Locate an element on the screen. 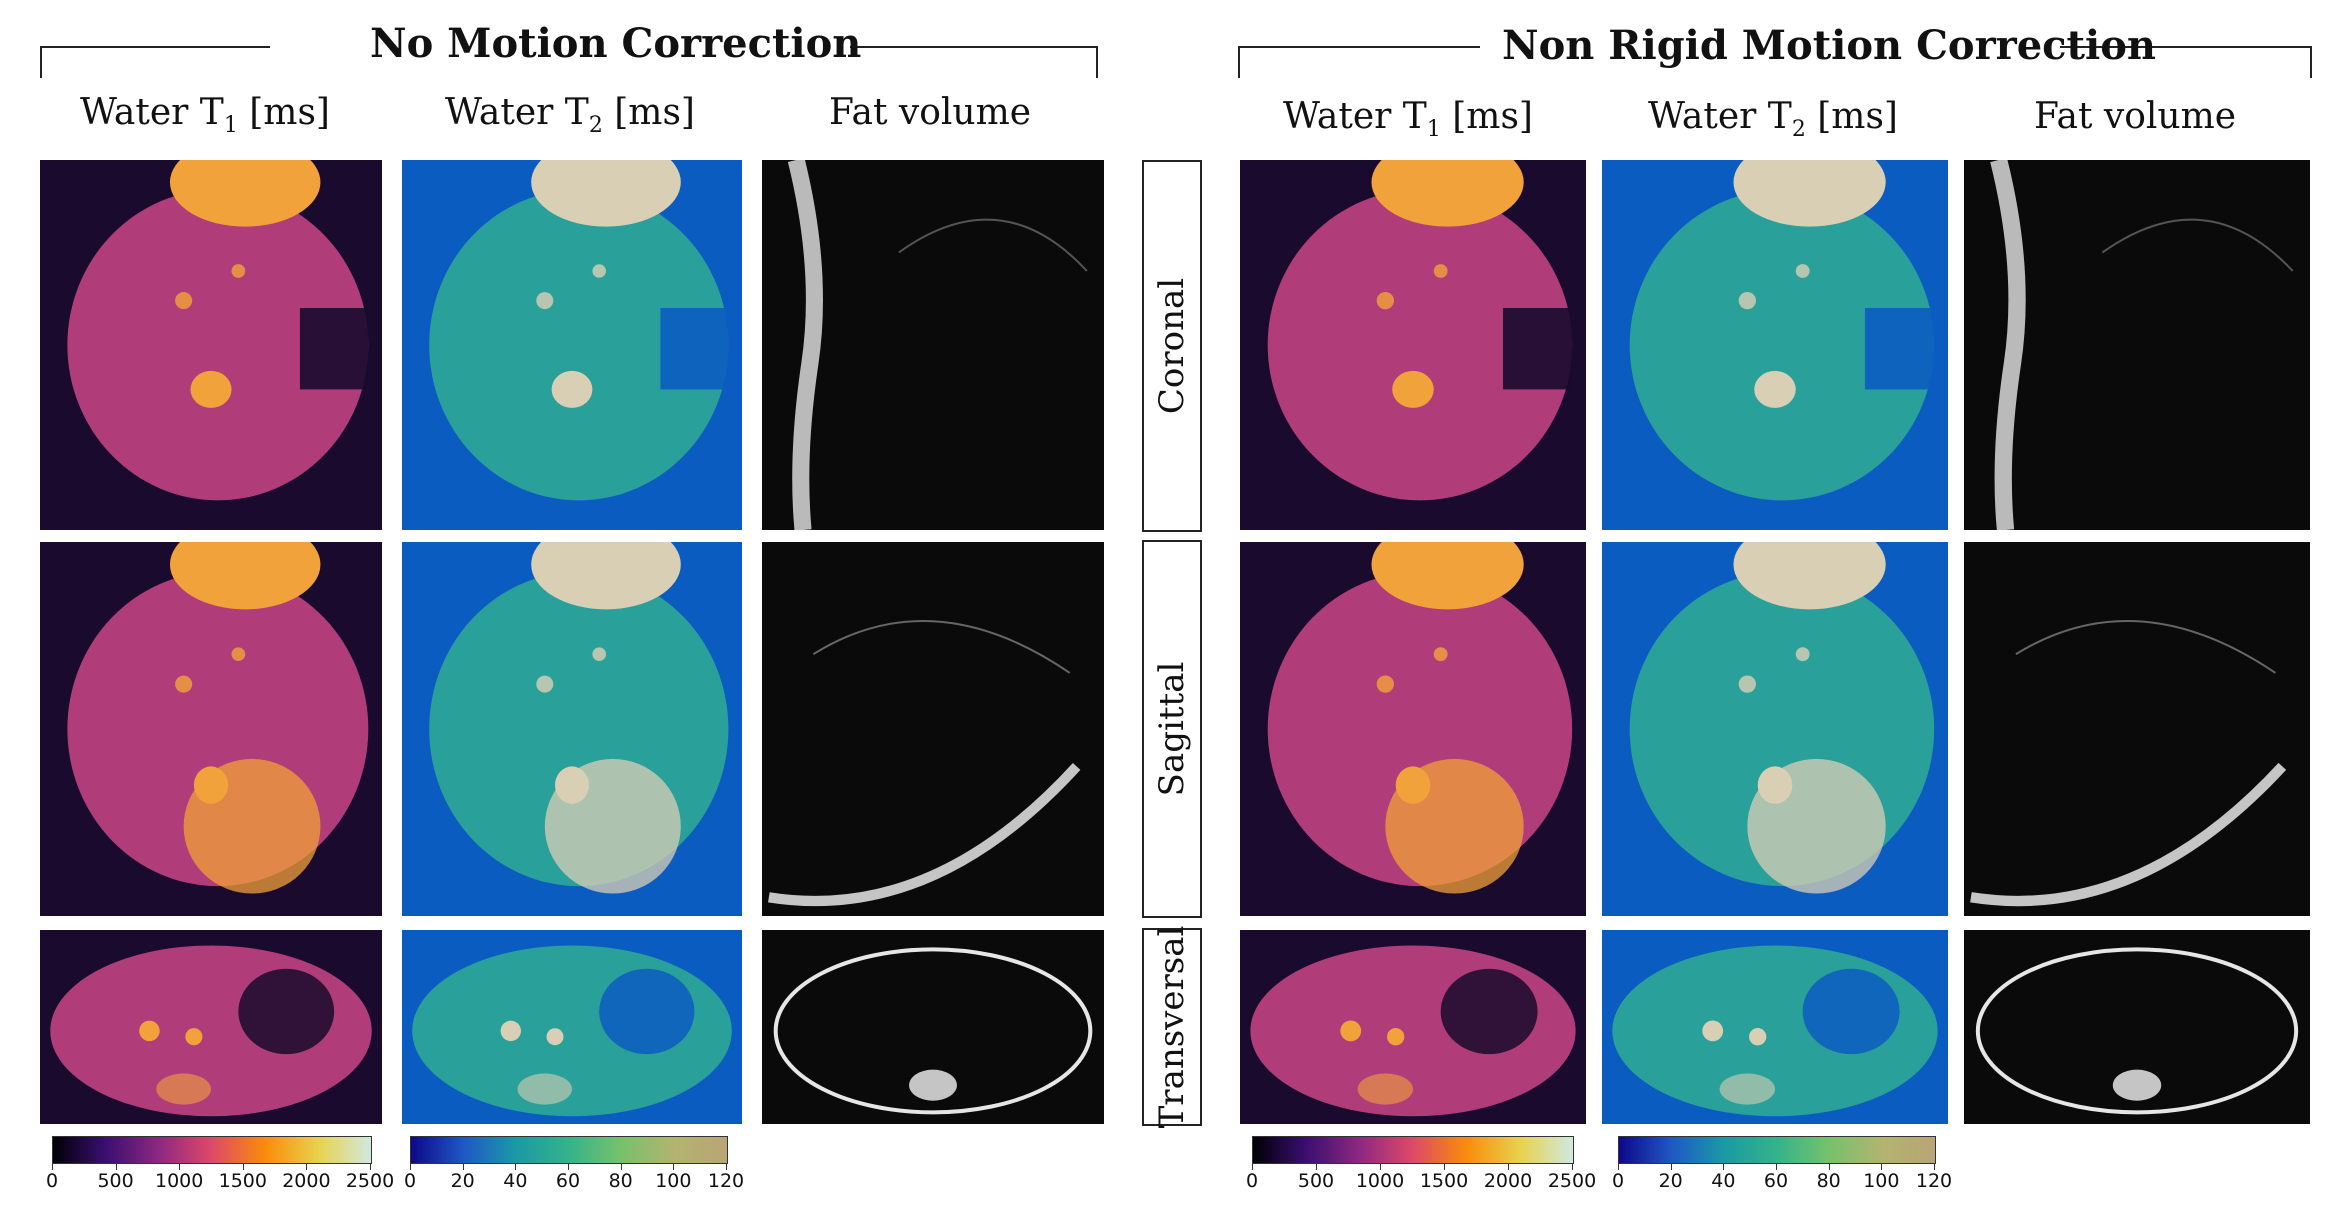 The image size is (2341, 1226). panel-right-fat-coronal is located at coordinates (2137, 345).